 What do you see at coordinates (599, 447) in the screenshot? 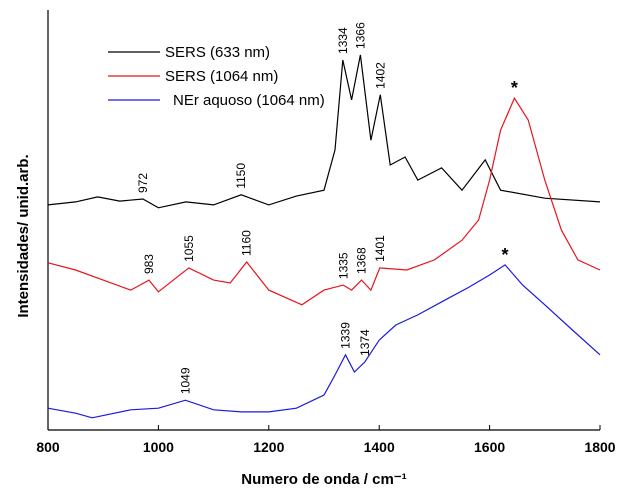
I see `x-tick-label: 1800` at bounding box center [599, 447].